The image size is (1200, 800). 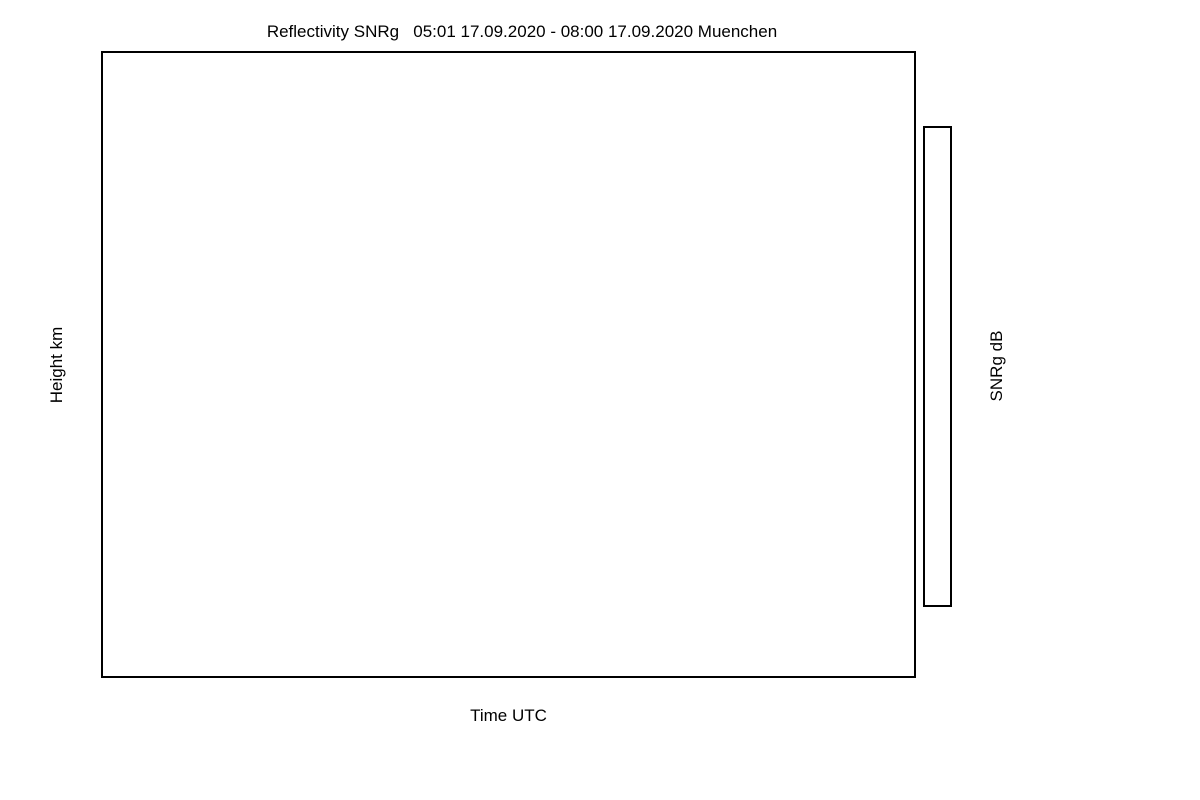 I want to click on colorbar-border, so click(x=937, y=366).